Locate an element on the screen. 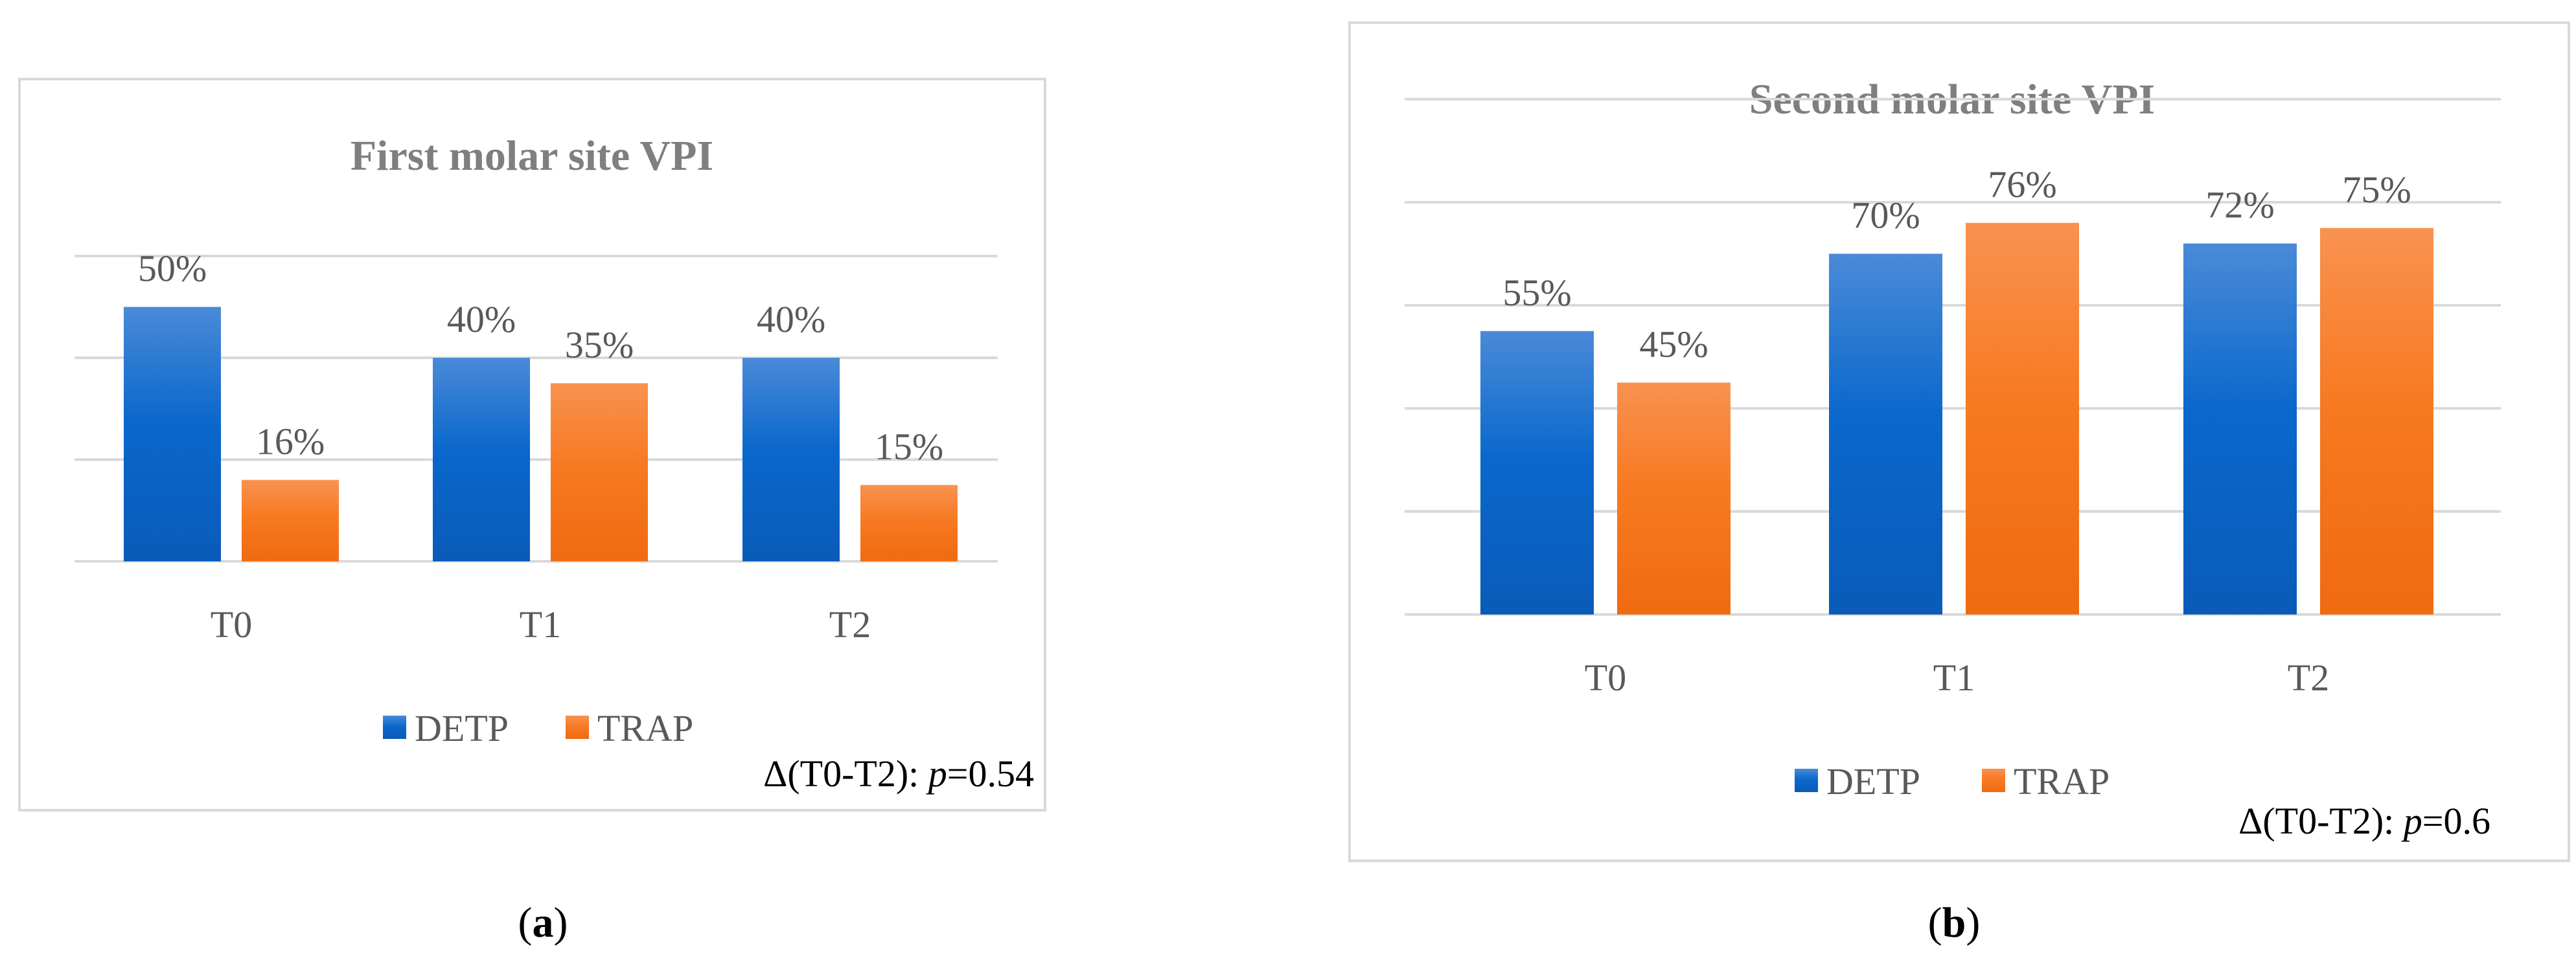 Image resolution: width=2576 pixels, height=971 pixels. bar-detp-t0-a is located at coordinates (172, 434).